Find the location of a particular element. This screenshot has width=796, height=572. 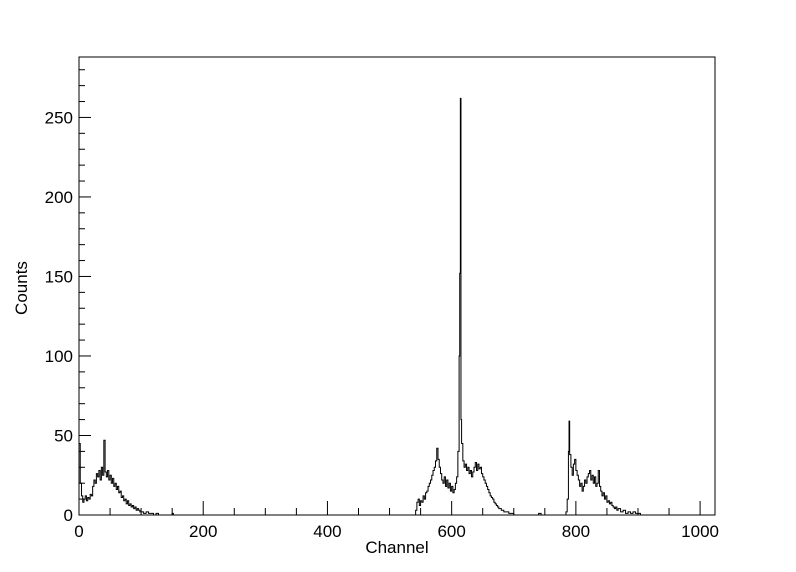

y-tick-label: 150 is located at coordinates (59, 276).